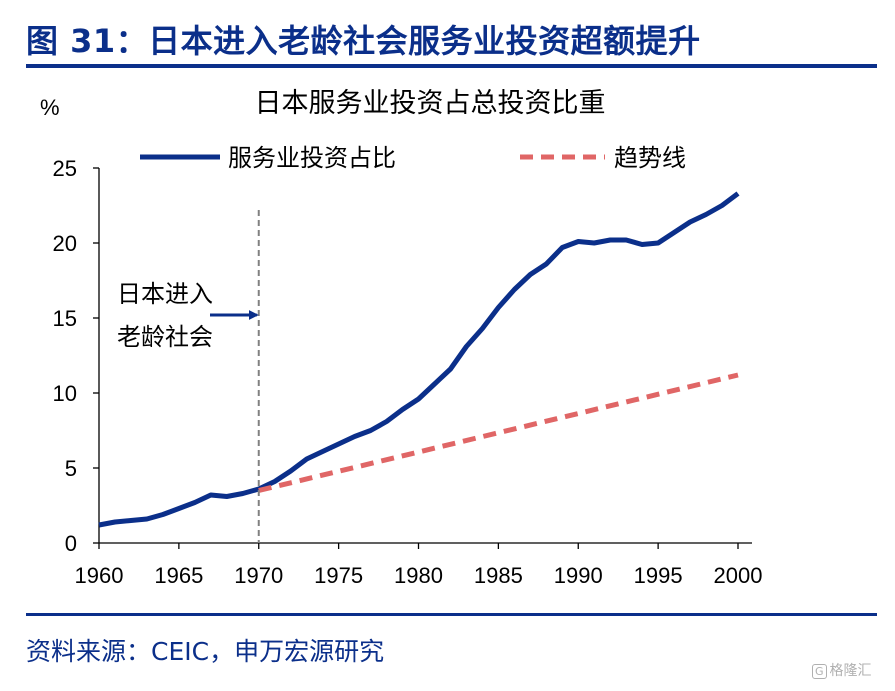 Image resolution: width=895 pixels, height=691 pixels. Describe the element at coordinates (418, 575) in the screenshot. I see `x-tick-label: 1980` at that location.